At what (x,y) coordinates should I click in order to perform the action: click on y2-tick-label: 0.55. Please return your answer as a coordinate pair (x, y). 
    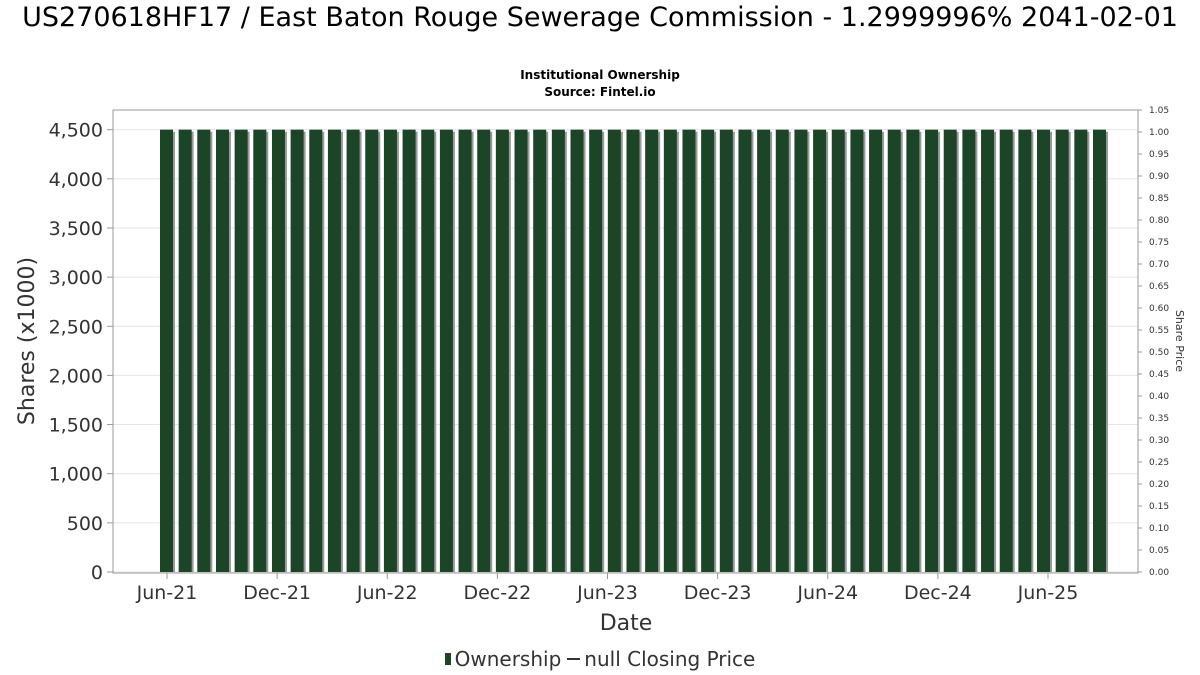
    Looking at the image, I should click on (1159, 331).